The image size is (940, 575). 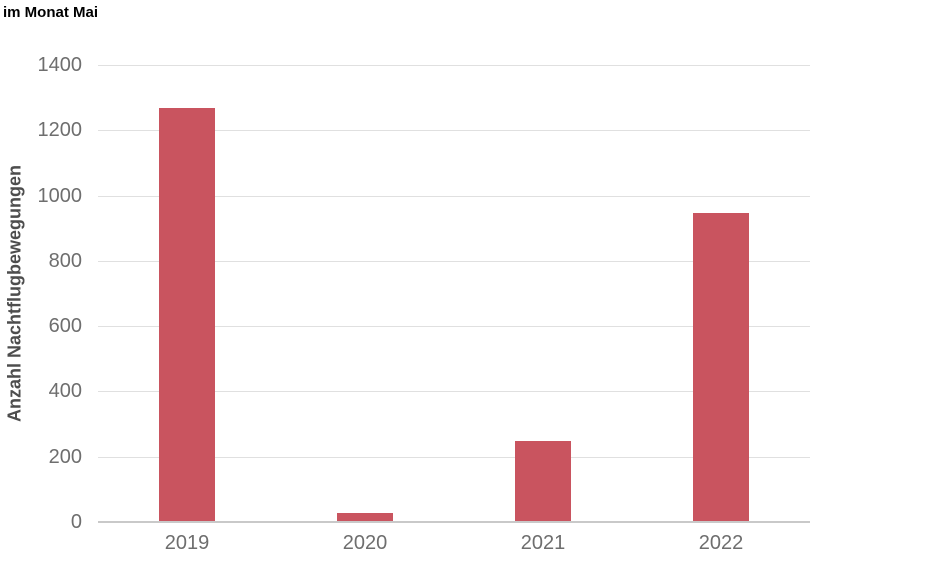 I want to click on x-tick-label-2022: 2022, so click(x=721, y=543).